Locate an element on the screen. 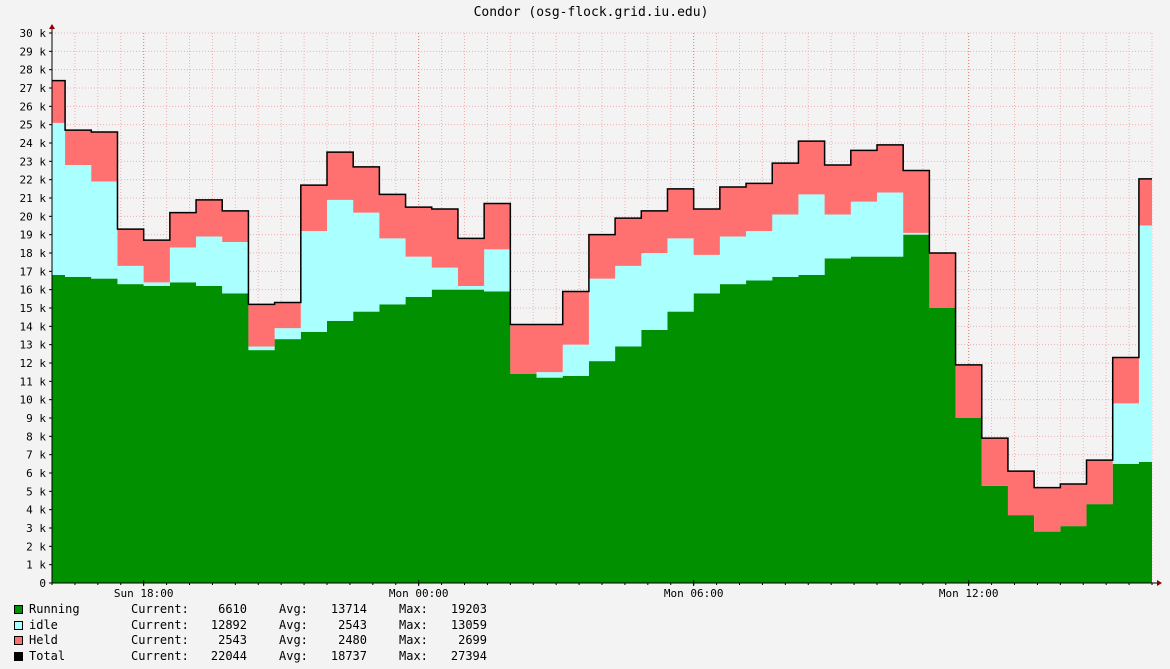 Image resolution: width=1170 pixels, height=669 pixels. y-tick-label: 25 k is located at coordinates (33, 125).